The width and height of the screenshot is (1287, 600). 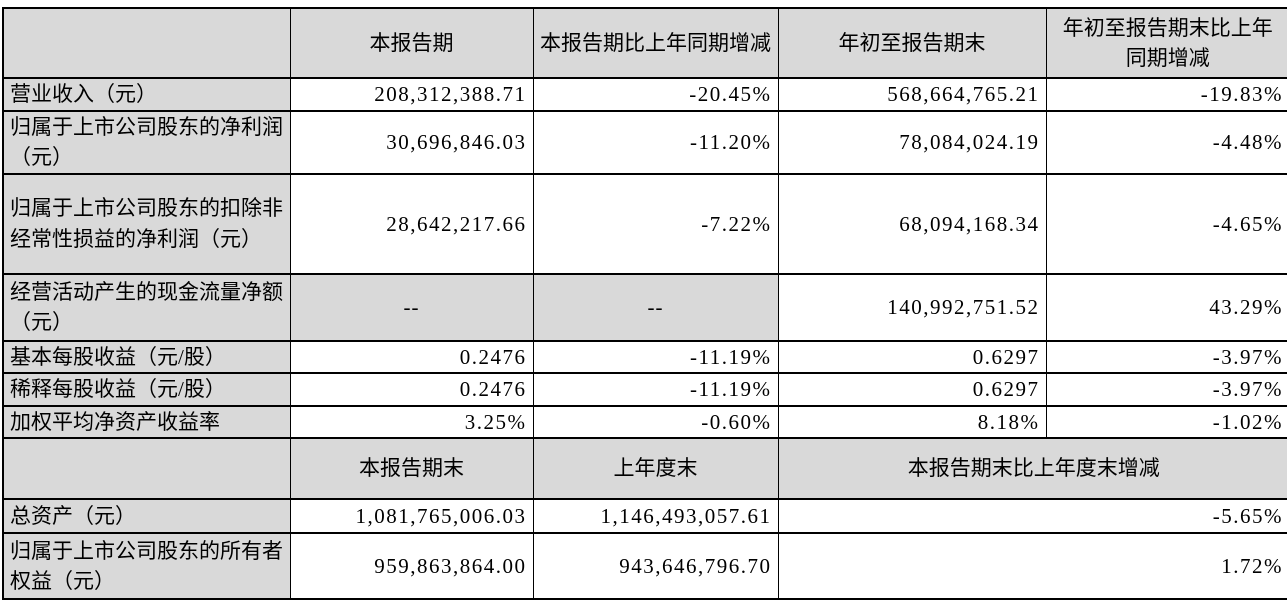 I want to click on header-corner-cell, so click(x=146, y=43).